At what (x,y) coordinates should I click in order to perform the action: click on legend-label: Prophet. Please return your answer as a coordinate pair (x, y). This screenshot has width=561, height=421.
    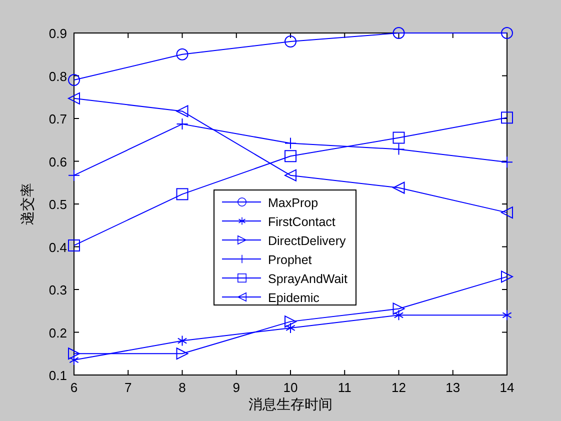
    Looking at the image, I should click on (290, 260).